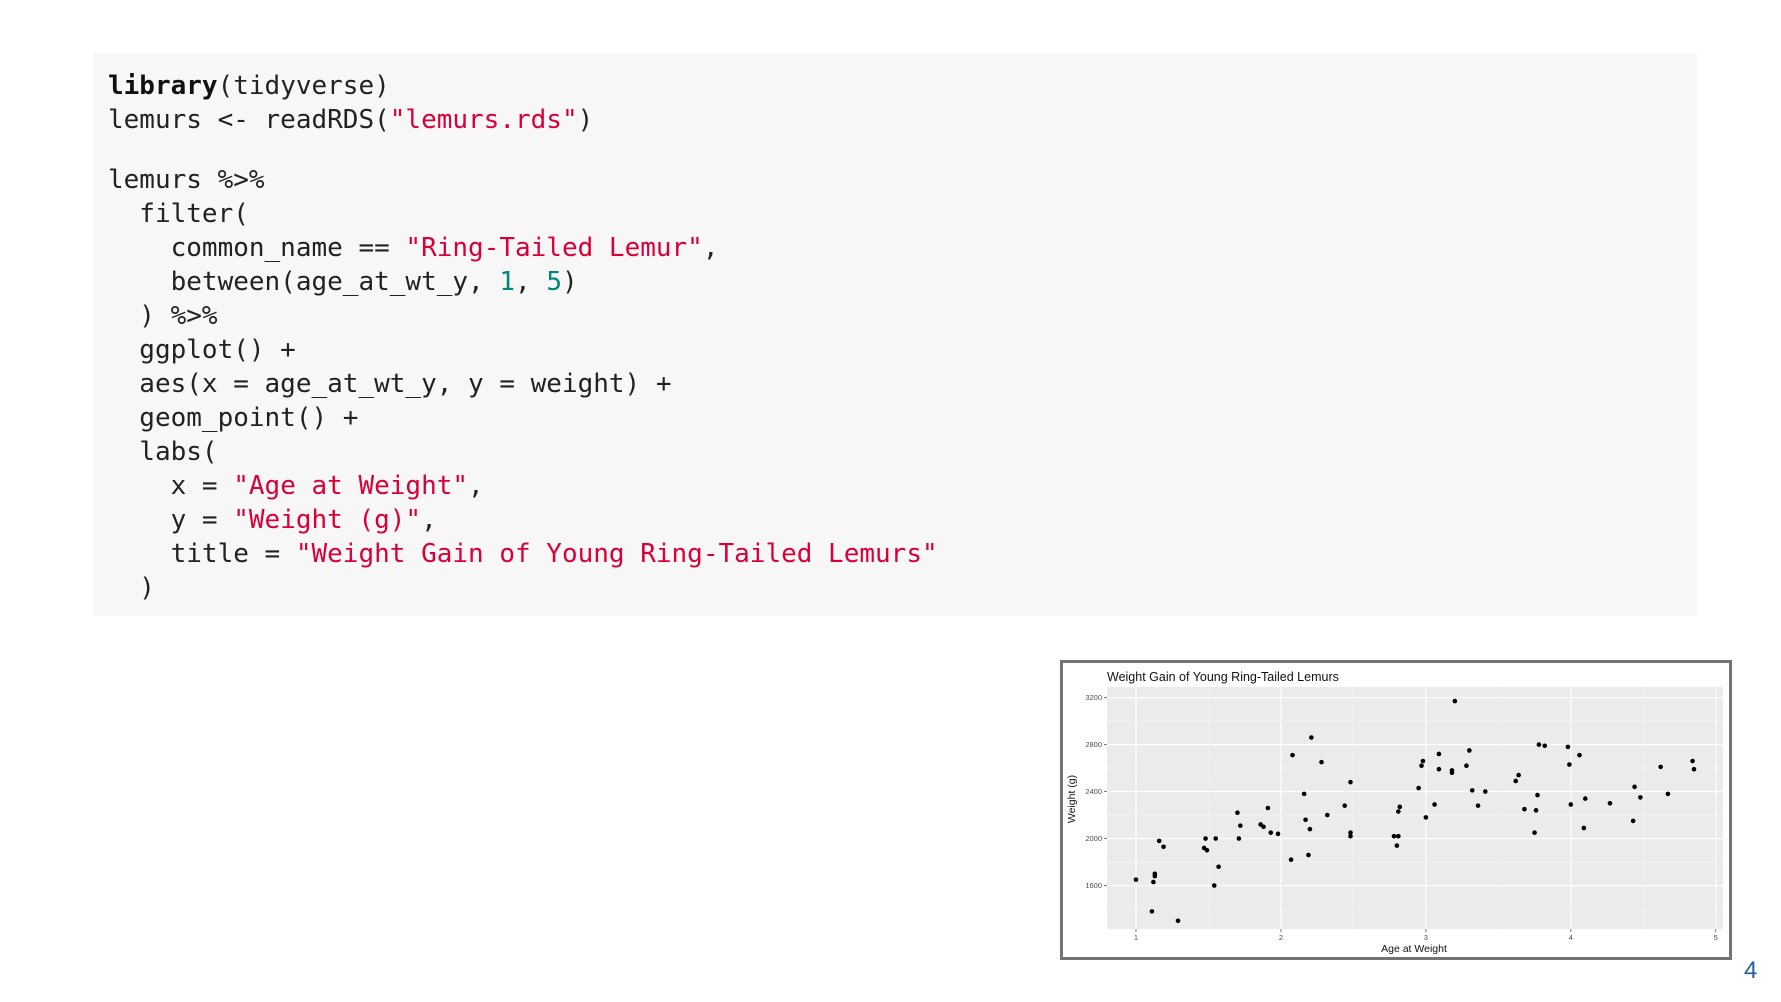 The width and height of the screenshot is (1781, 1002). What do you see at coordinates (1072, 799) in the screenshot?
I see `y-axis-label: Weight (g)` at bounding box center [1072, 799].